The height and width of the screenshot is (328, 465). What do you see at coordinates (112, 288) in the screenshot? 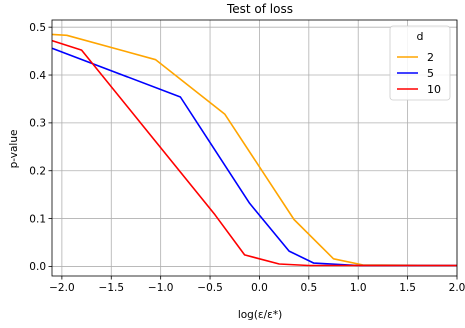
I see `x-tick-label: −1.5` at bounding box center [112, 288].